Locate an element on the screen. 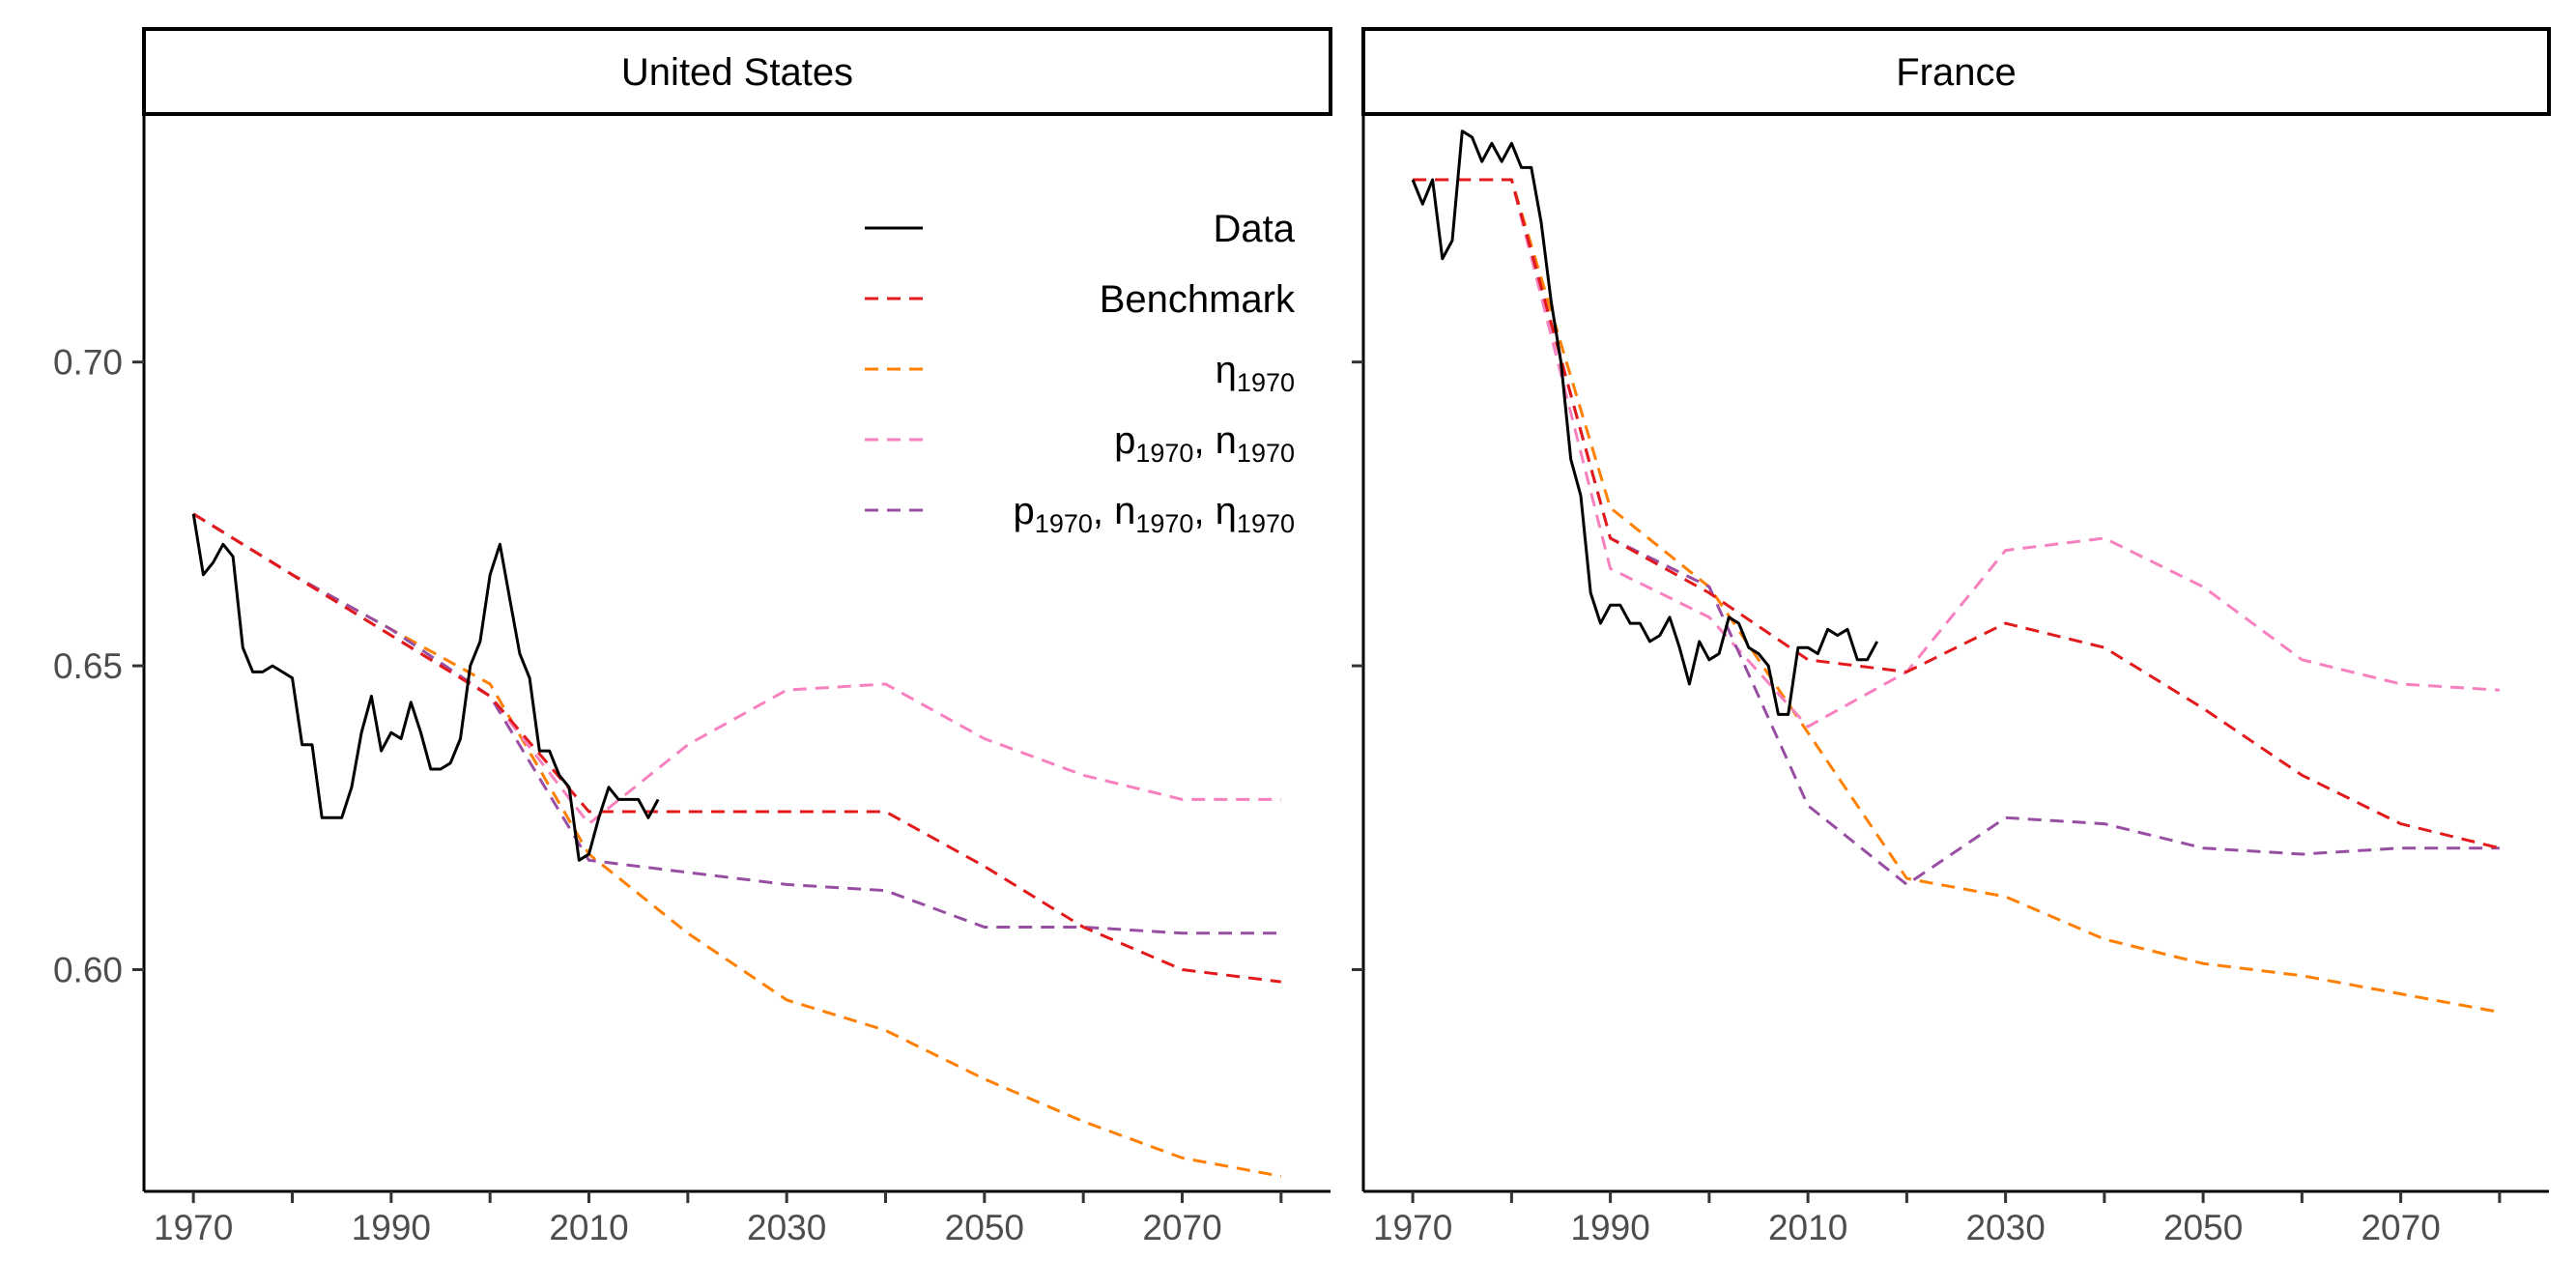 The height and width of the screenshot is (1288, 2576). y-tick-label: 0.70 is located at coordinates (88, 363).